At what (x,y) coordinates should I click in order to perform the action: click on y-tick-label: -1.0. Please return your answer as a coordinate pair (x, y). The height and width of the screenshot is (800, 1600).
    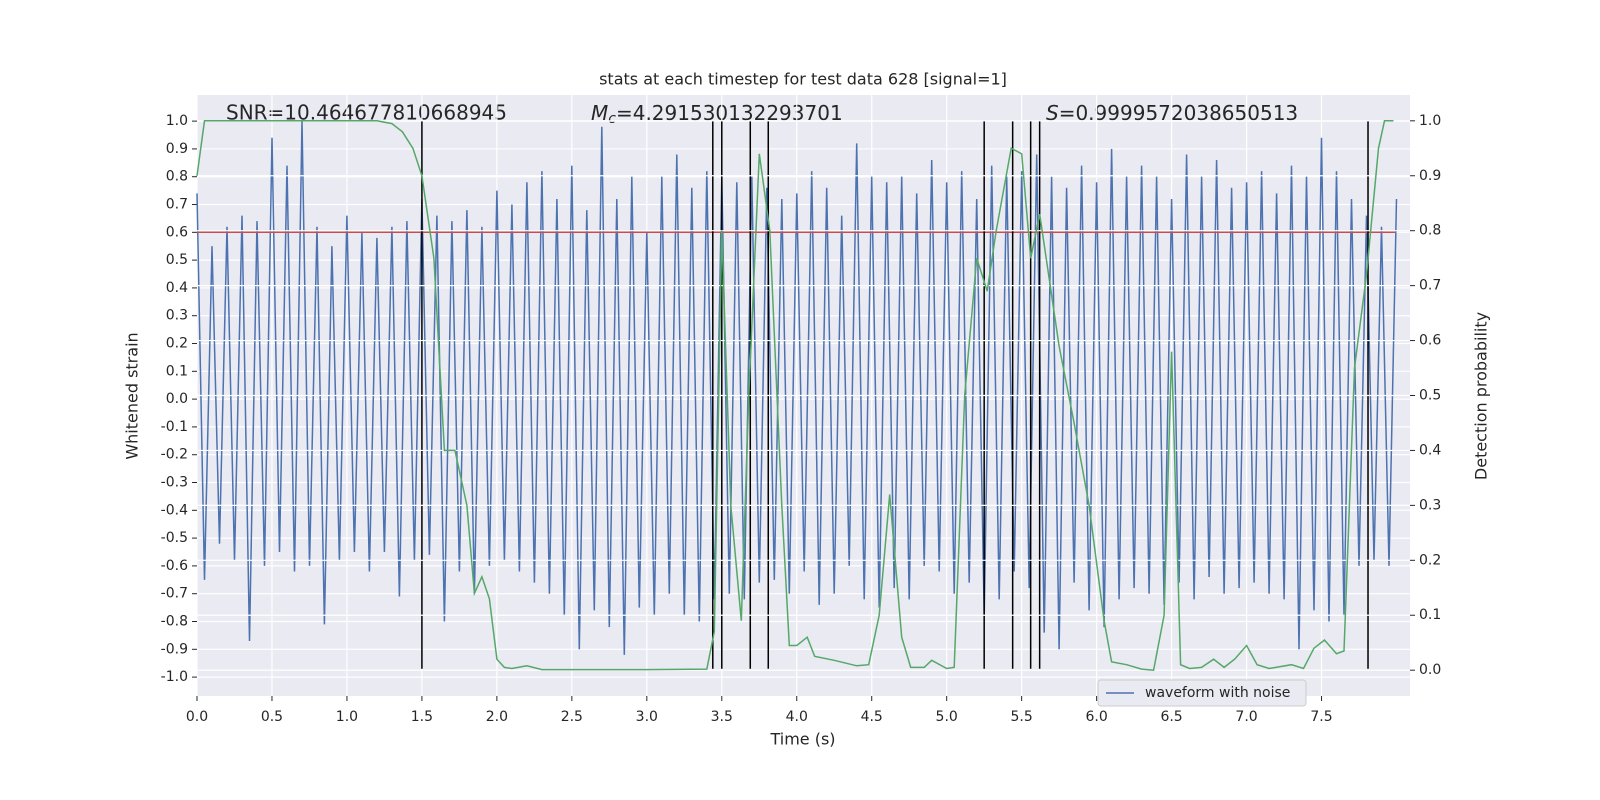
    Looking at the image, I should click on (174, 677).